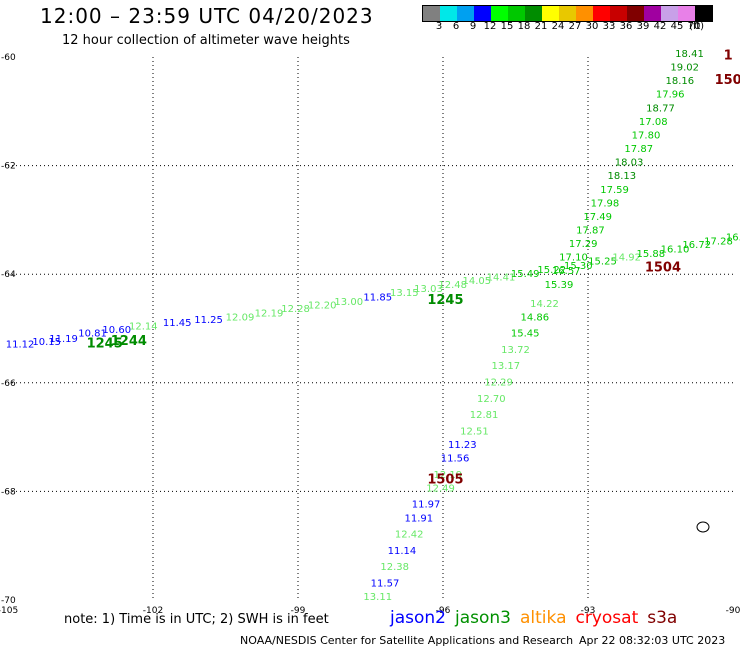  What do you see at coordinates (394, 567) in the screenshot?
I see `swh-value-label: 12.38` at bounding box center [394, 567].